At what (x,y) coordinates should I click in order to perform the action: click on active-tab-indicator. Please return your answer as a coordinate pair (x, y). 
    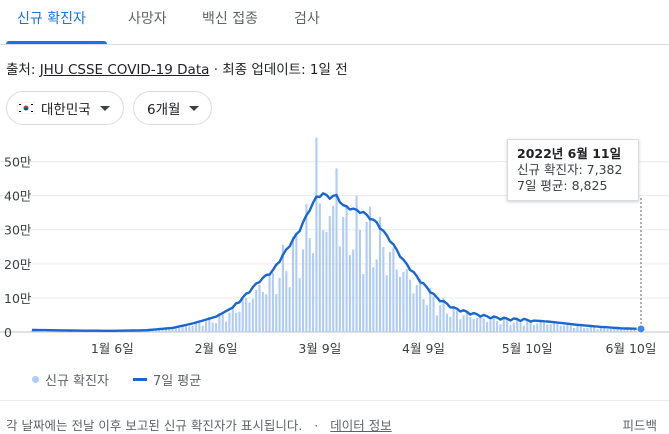
    Looking at the image, I should click on (56, 42).